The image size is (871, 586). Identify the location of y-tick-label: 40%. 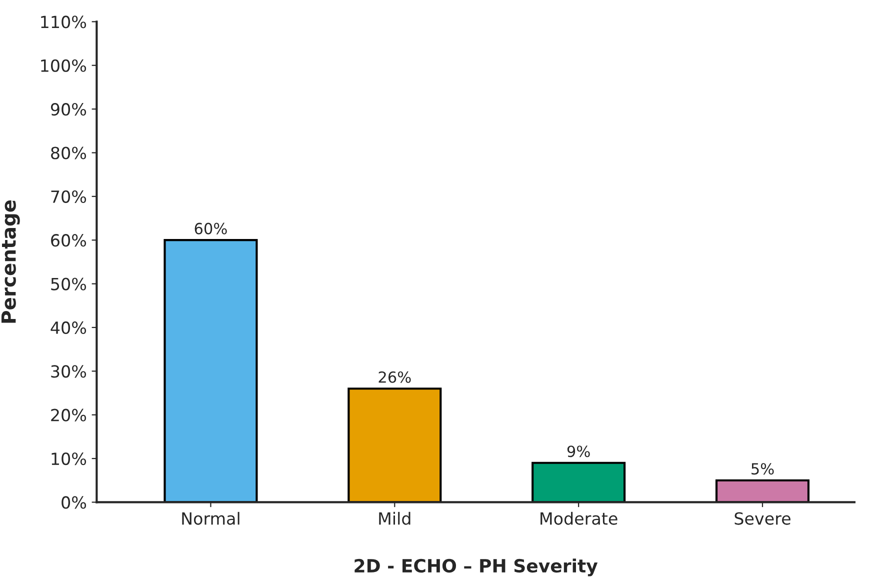
(68, 327).